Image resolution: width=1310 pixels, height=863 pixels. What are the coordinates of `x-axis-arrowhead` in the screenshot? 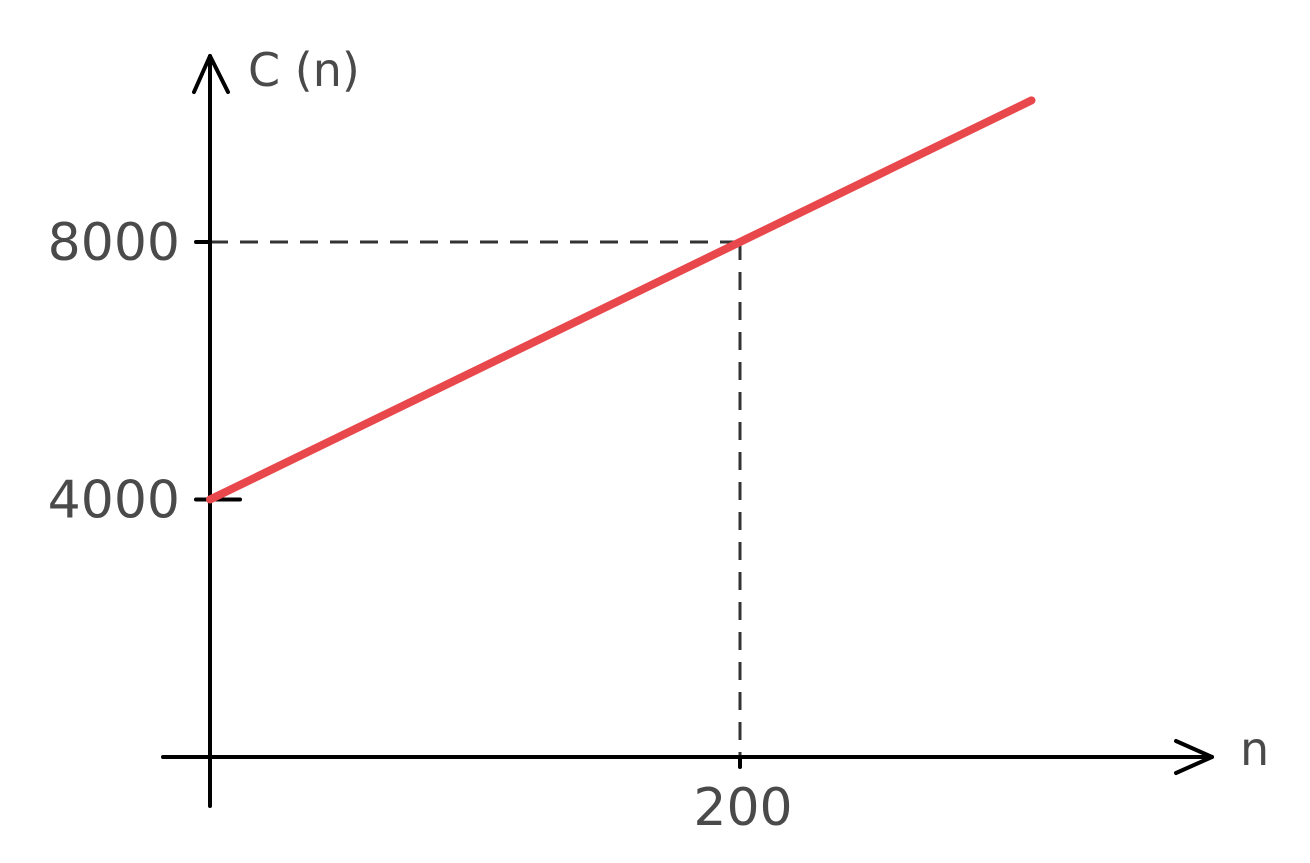 It's located at (1194, 757).